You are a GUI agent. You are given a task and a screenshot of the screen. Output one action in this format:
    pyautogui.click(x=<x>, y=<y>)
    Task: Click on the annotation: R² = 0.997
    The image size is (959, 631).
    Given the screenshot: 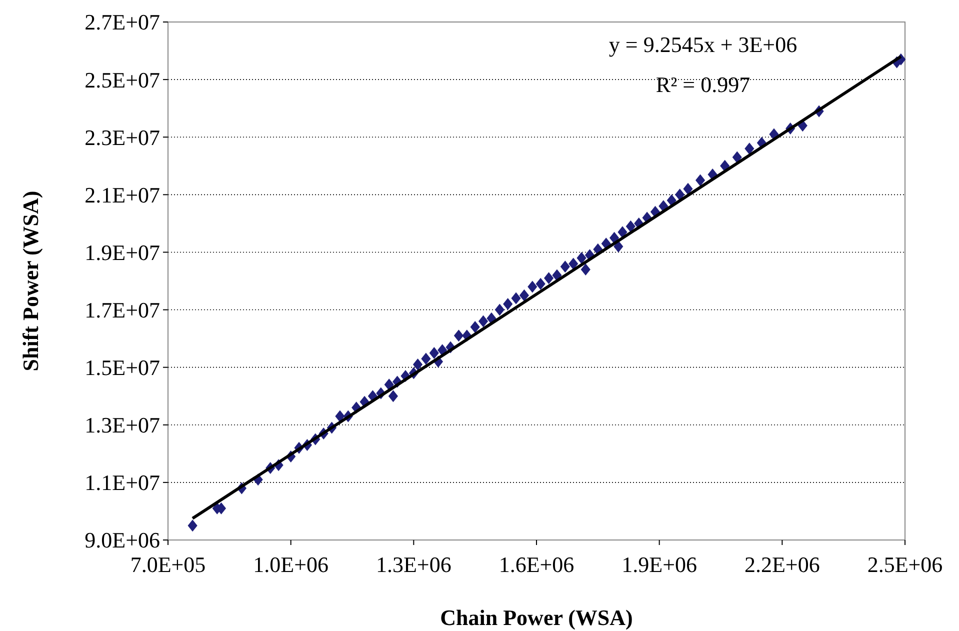 What is the action you would take?
    pyautogui.click(x=703, y=84)
    